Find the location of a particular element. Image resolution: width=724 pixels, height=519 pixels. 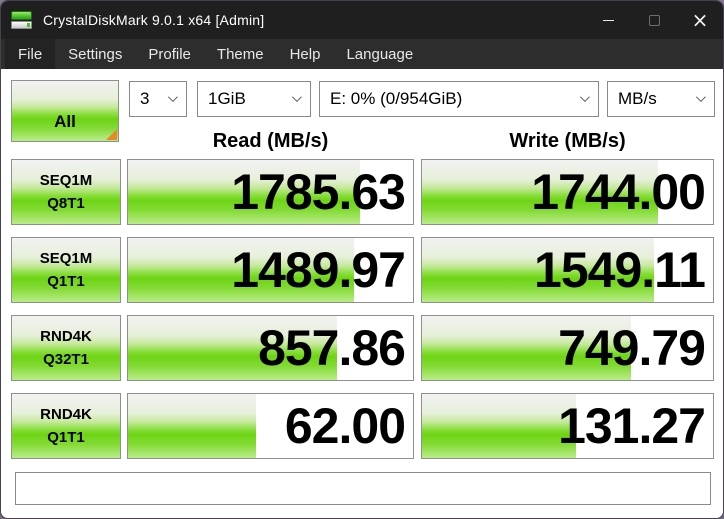

menu-theme: Theme is located at coordinates (240, 54).